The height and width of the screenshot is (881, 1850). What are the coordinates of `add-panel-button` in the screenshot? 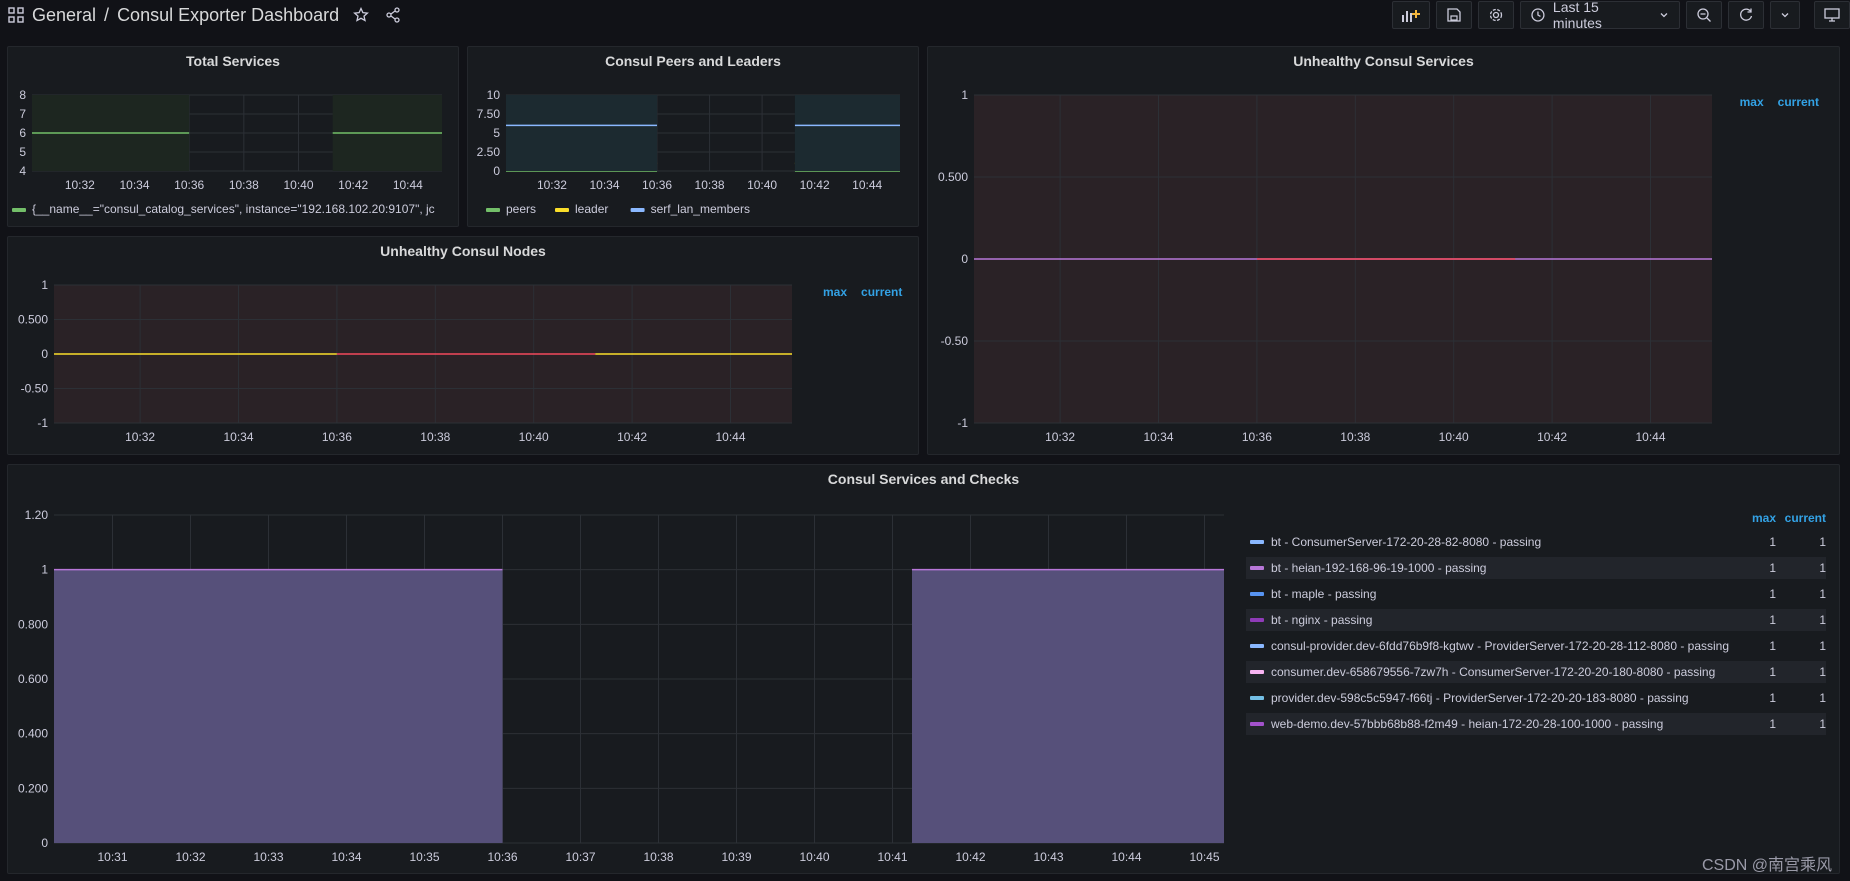 It's located at (1411, 15).